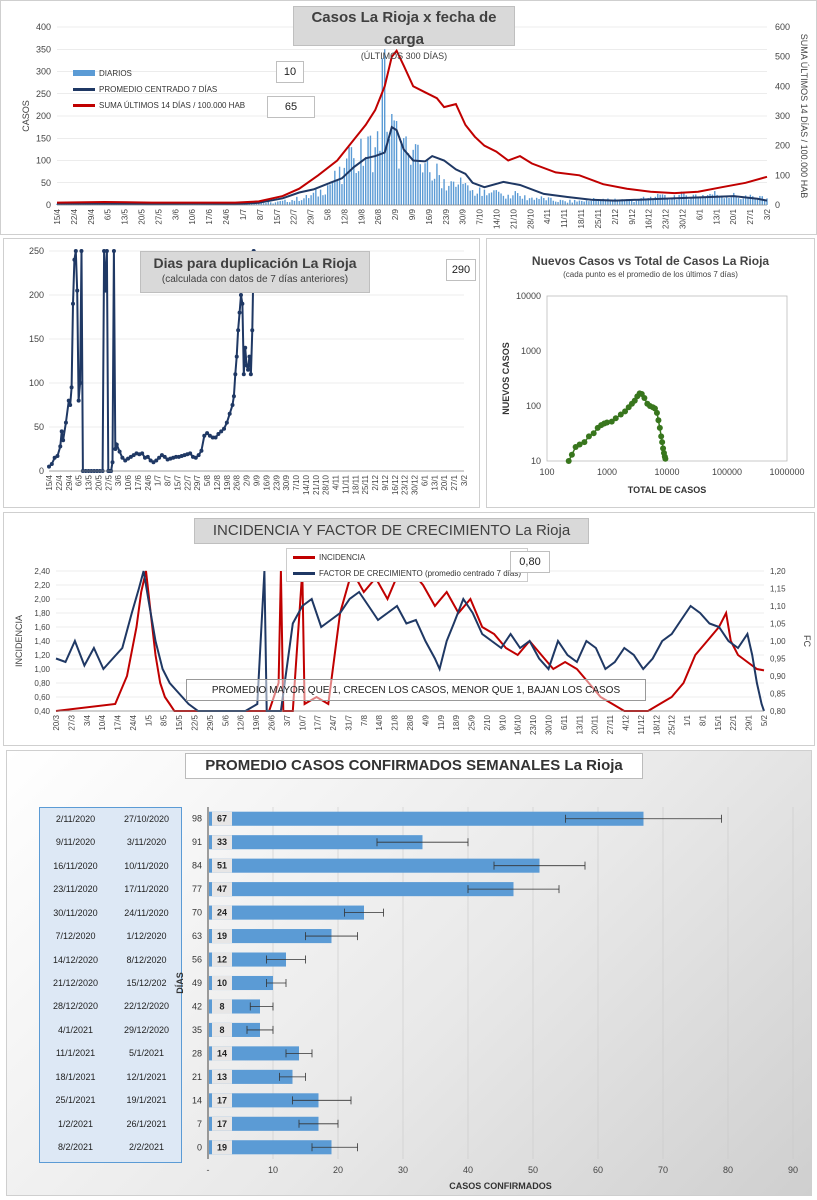 This screenshot has width=817, height=1200. I want to click on xtick-label: 19/6, so click(256, 722).